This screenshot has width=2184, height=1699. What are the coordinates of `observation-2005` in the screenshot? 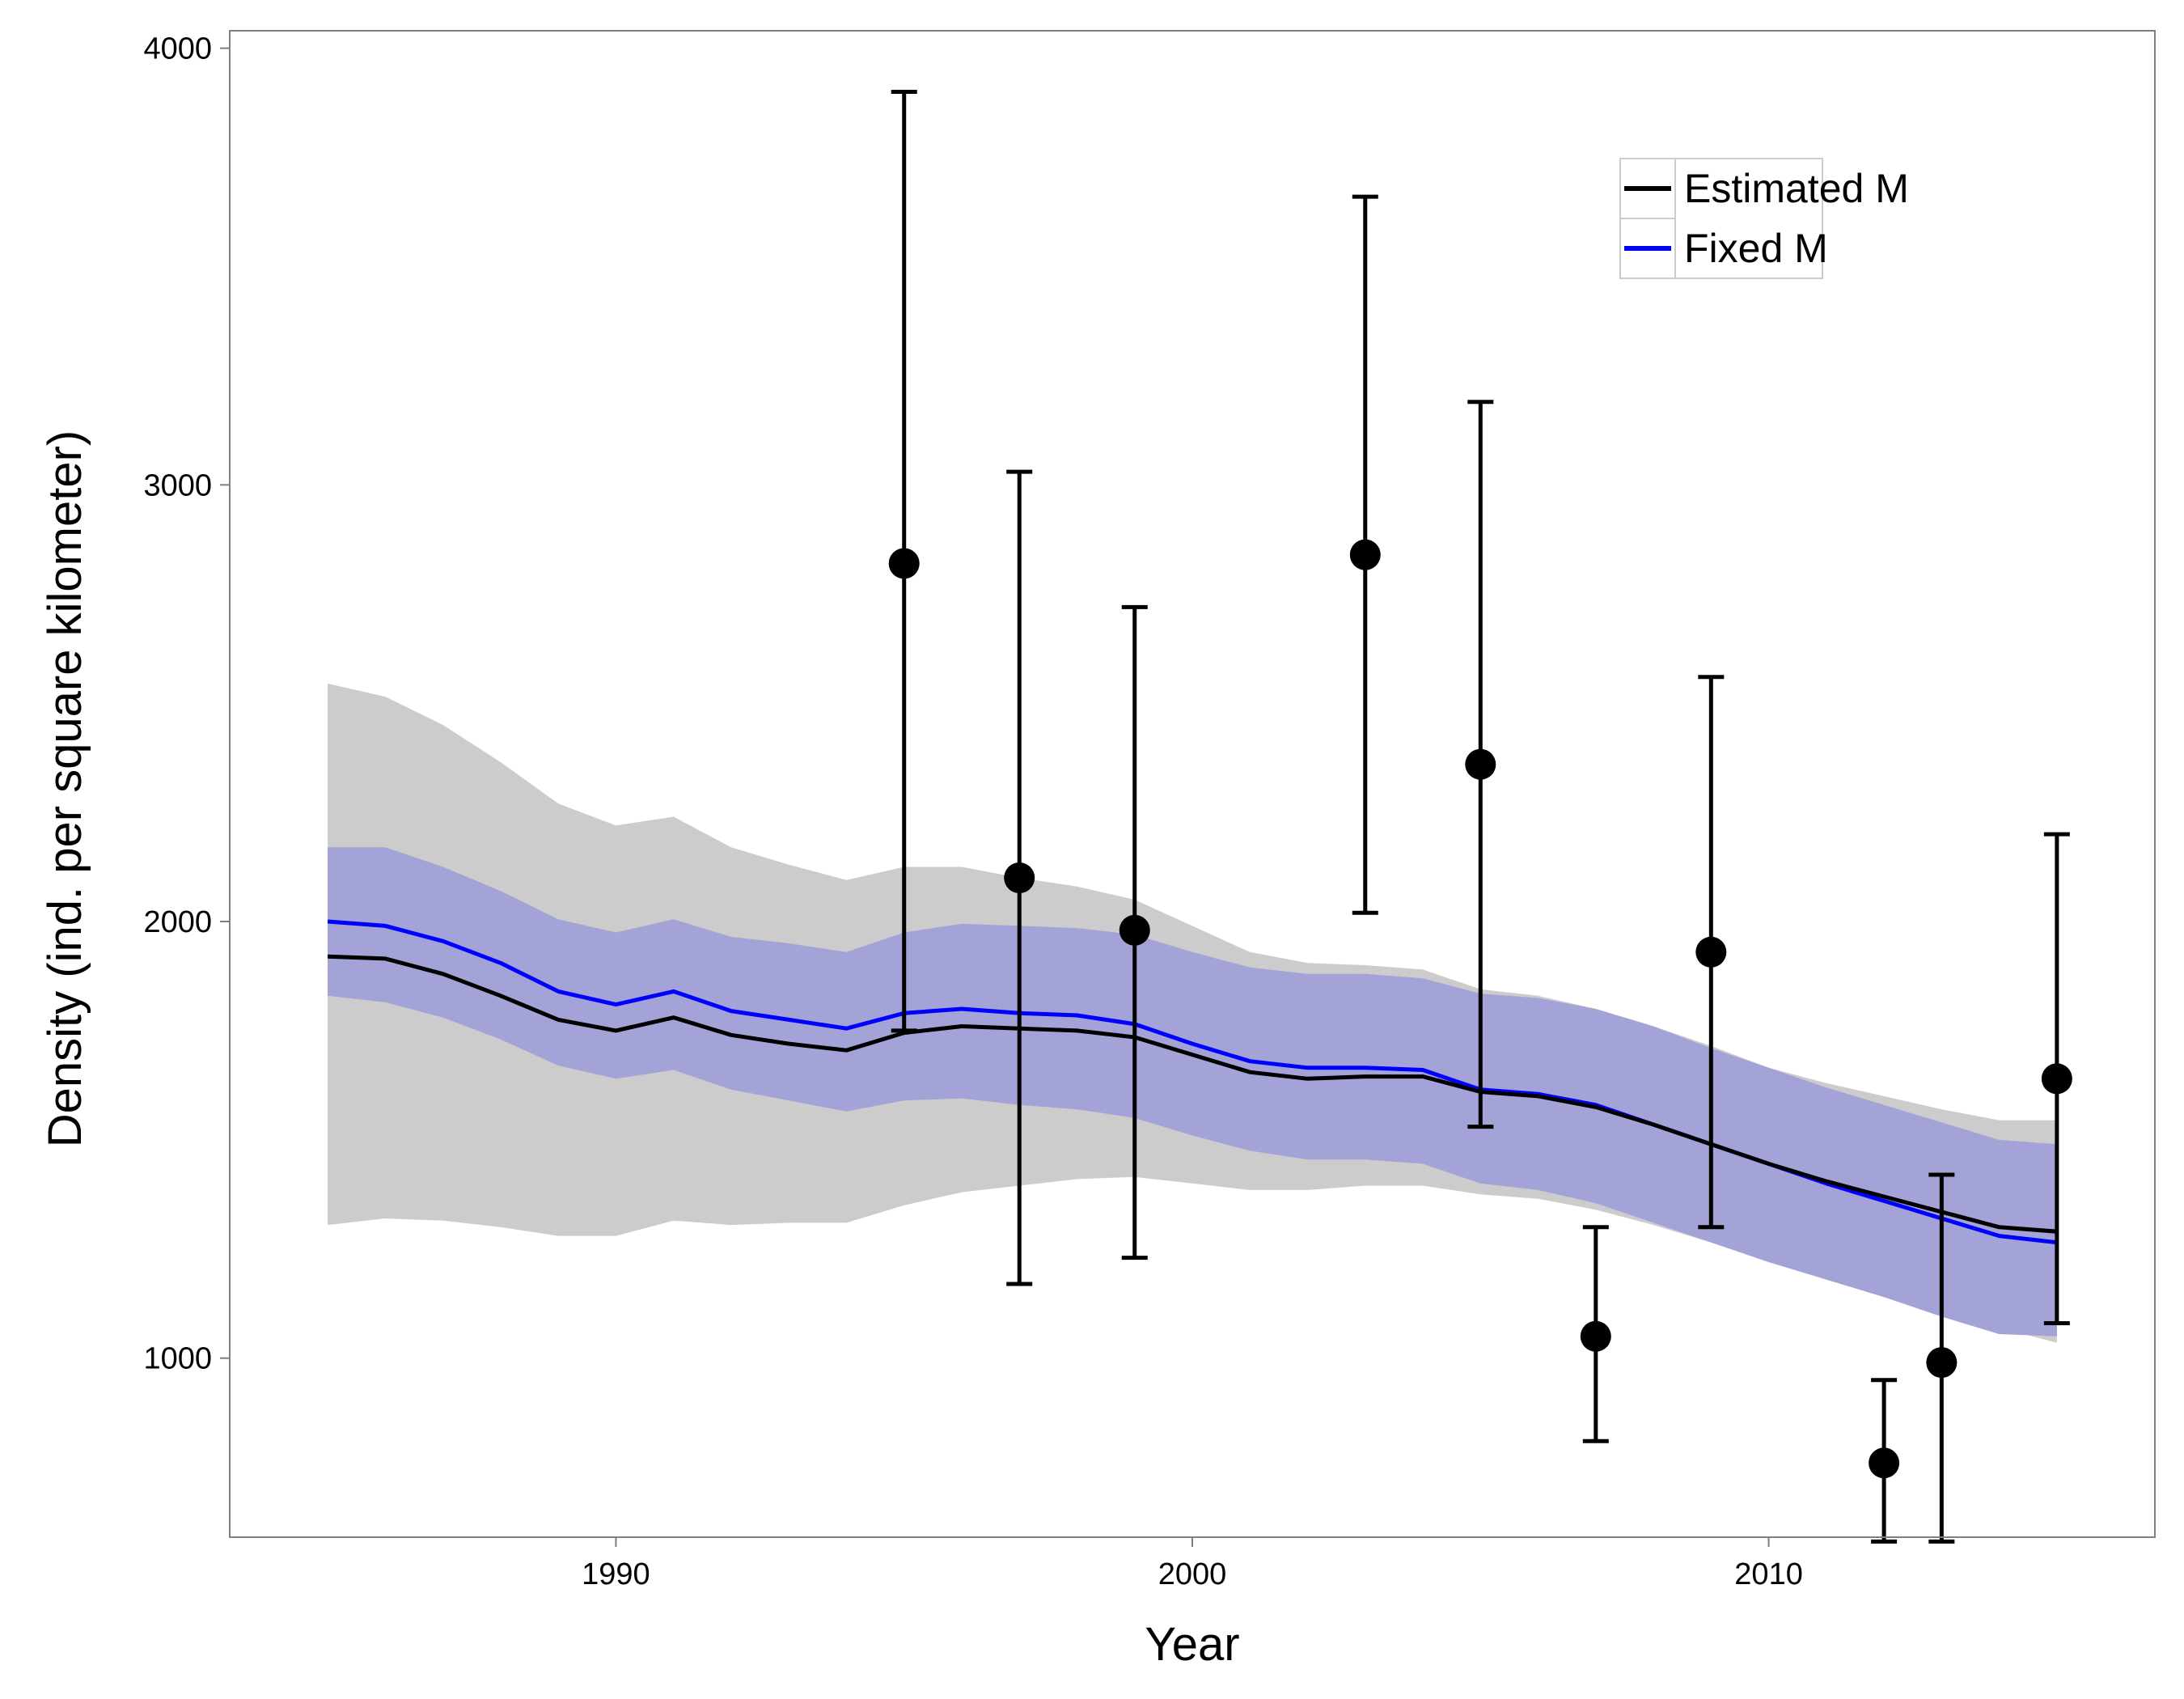 It's located at (1480, 764).